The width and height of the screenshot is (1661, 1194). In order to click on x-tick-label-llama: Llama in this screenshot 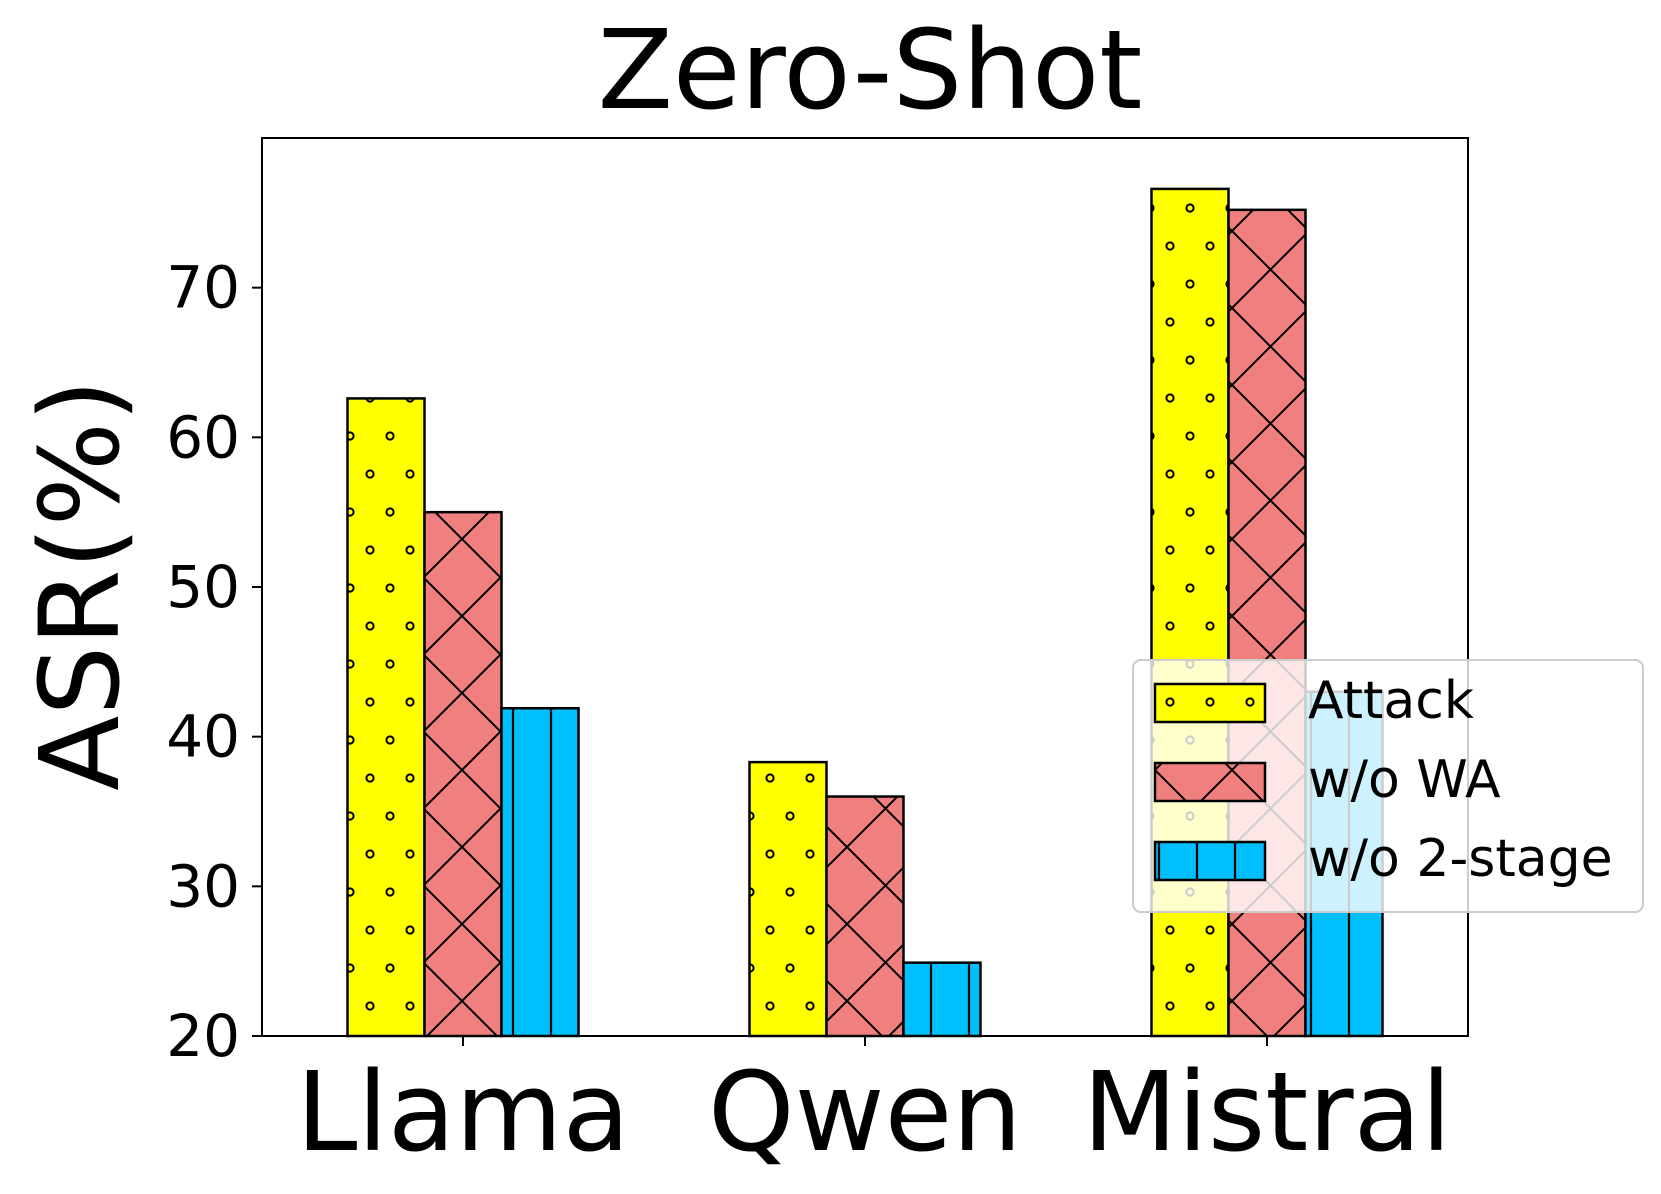, I will do `click(463, 1112)`.